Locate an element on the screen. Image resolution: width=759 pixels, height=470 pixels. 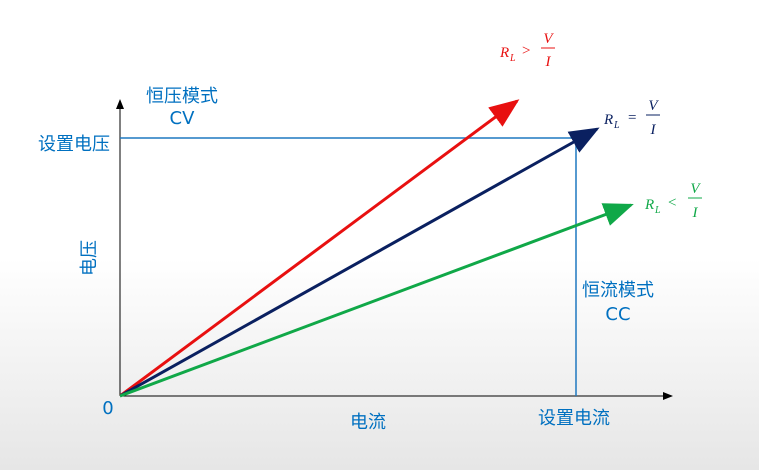
cv: CV is located at coordinates (183, 118).